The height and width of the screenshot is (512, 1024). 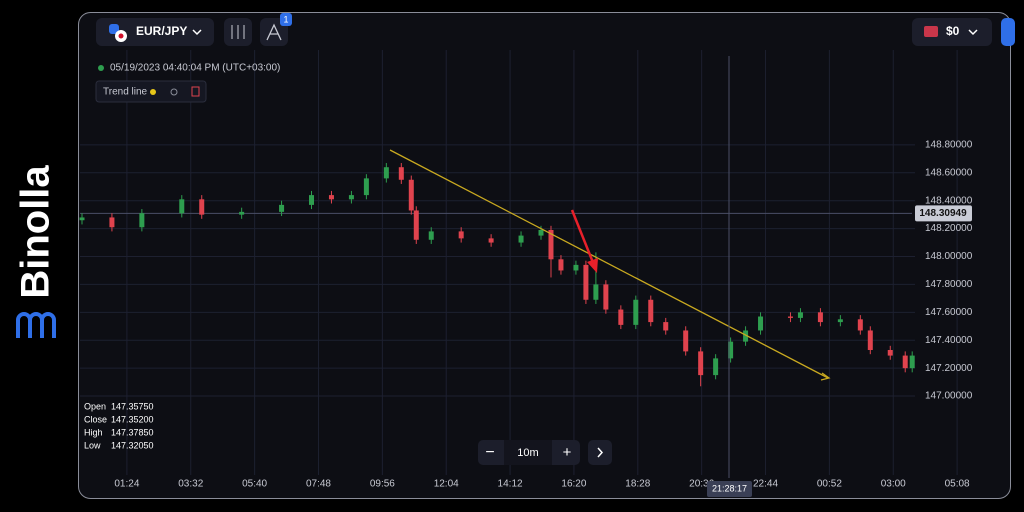 What do you see at coordinates (238, 32) in the screenshot?
I see `candles-icon` at bounding box center [238, 32].